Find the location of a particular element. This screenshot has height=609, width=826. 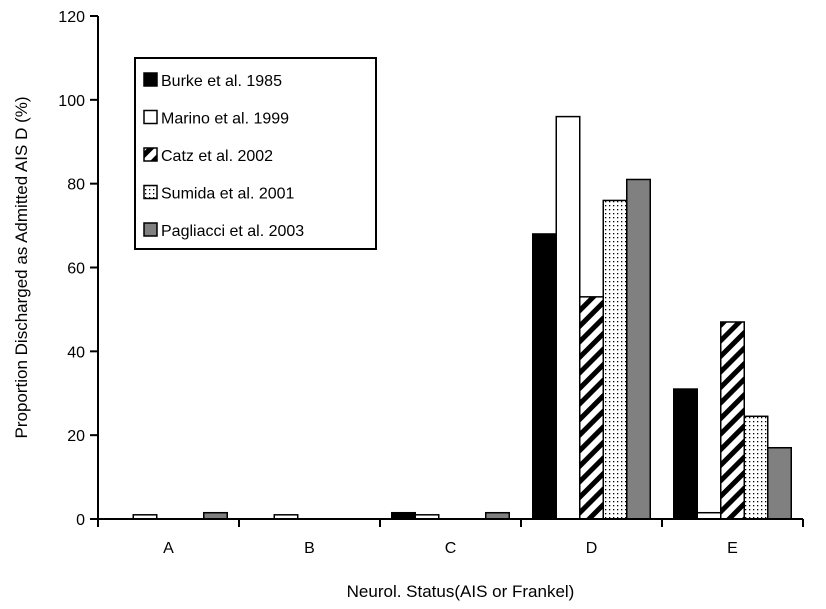

legend-swatch-marino-et-al-1999 is located at coordinates (150, 117).